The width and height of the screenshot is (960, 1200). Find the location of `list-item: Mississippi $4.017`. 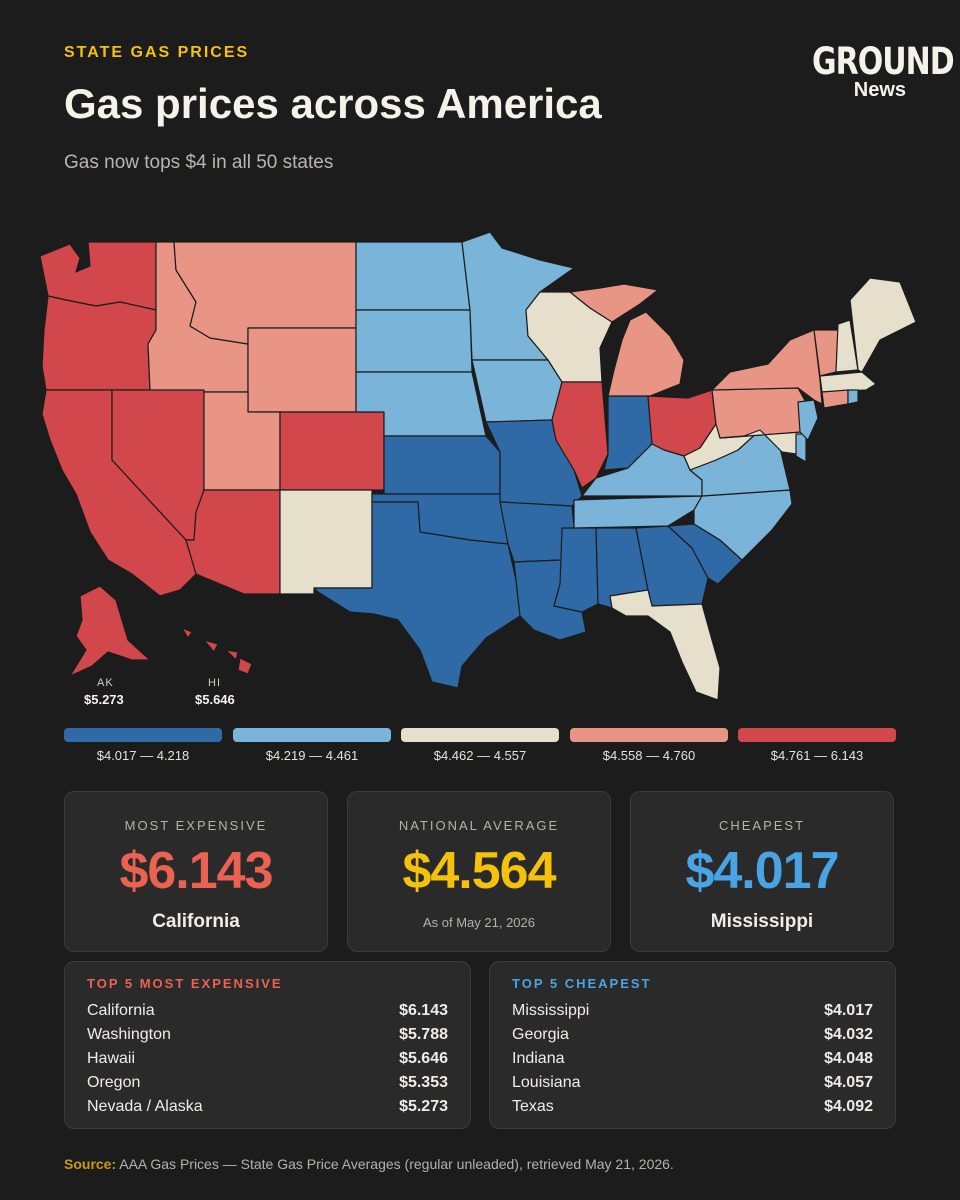

list-item: Mississippi $4.017 is located at coordinates (692, 1011).